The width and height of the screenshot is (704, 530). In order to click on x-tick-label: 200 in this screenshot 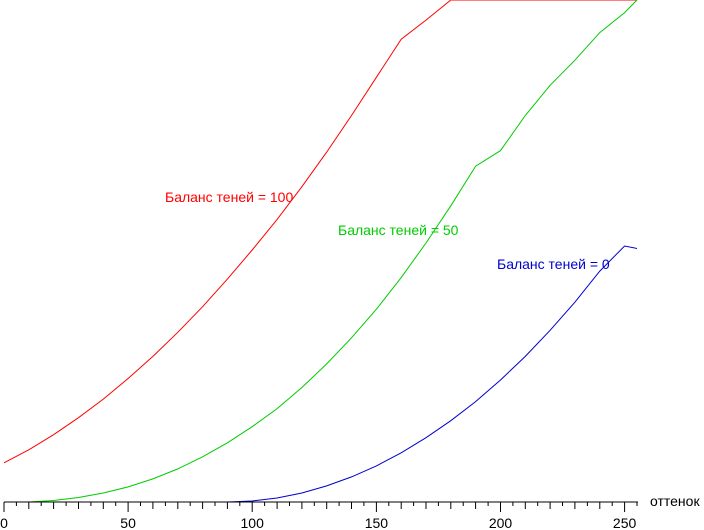, I will do `click(501, 522)`.